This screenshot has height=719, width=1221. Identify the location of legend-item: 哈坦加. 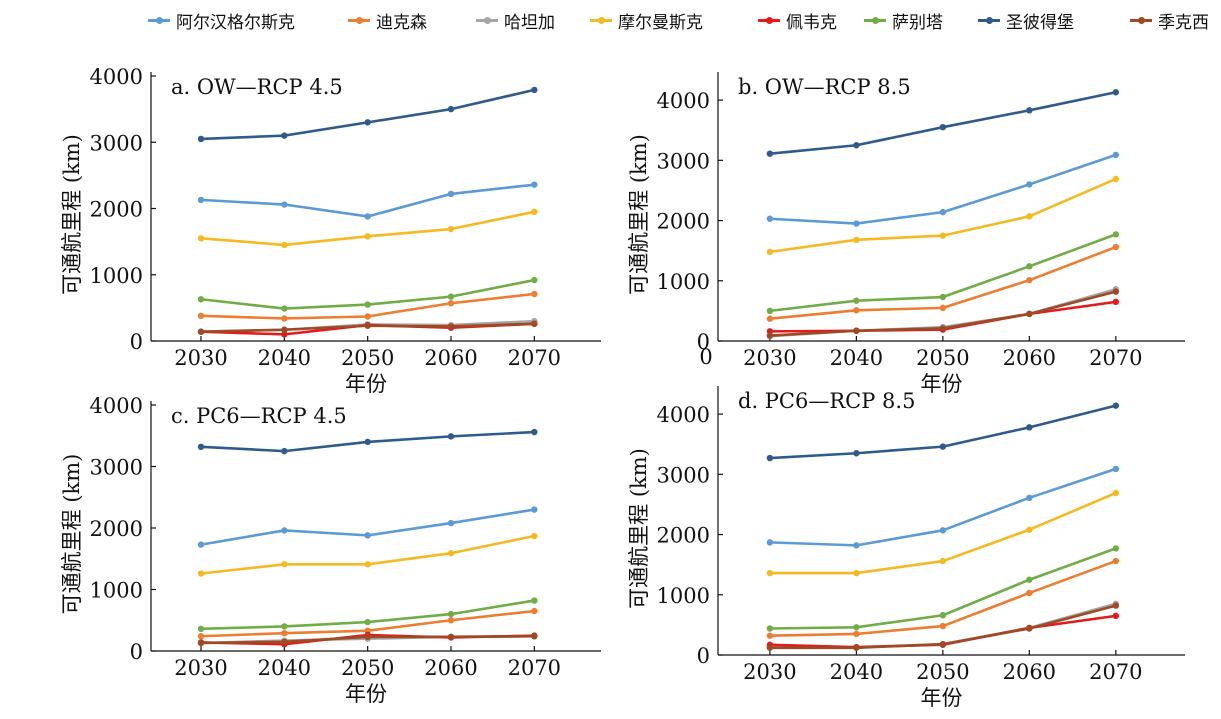
(515, 20).